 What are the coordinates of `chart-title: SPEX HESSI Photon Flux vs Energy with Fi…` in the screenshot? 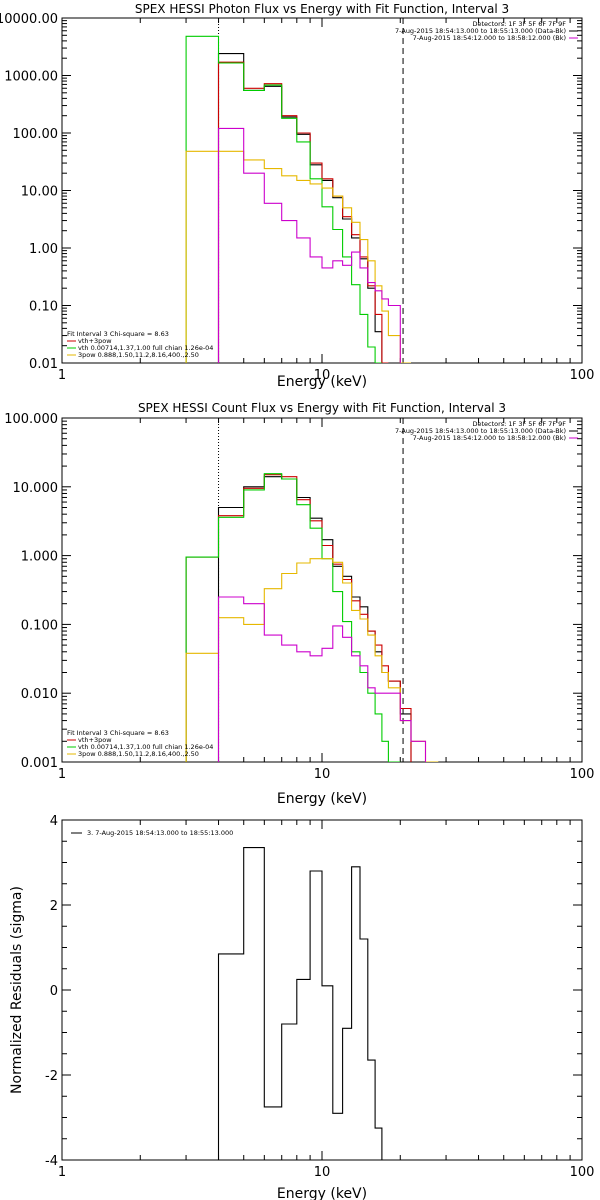 It's located at (322, 9).